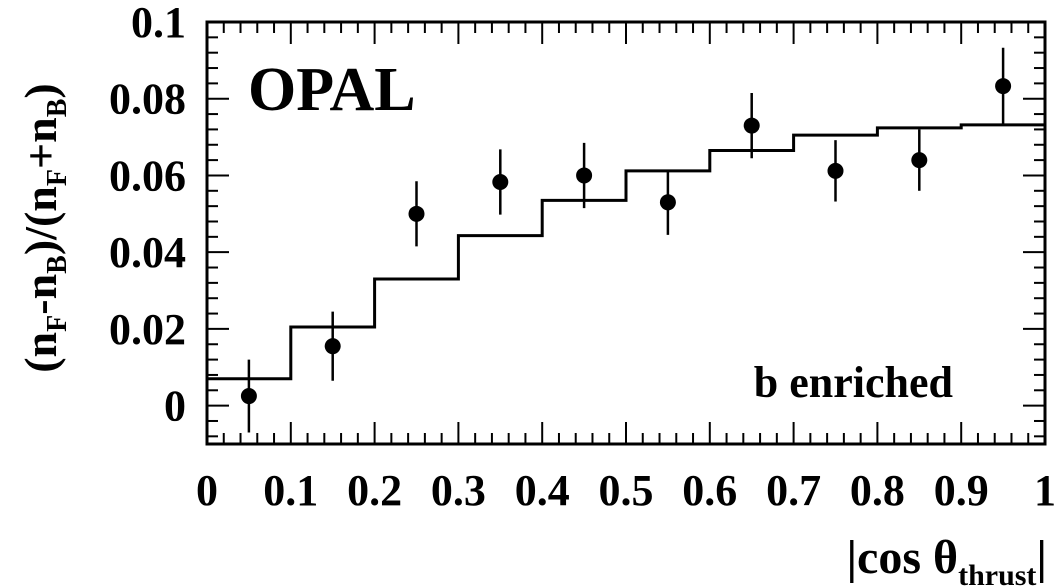 This screenshot has width=1060, height=587. What do you see at coordinates (961, 490) in the screenshot?
I see `x-tick-label: 0.9` at bounding box center [961, 490].